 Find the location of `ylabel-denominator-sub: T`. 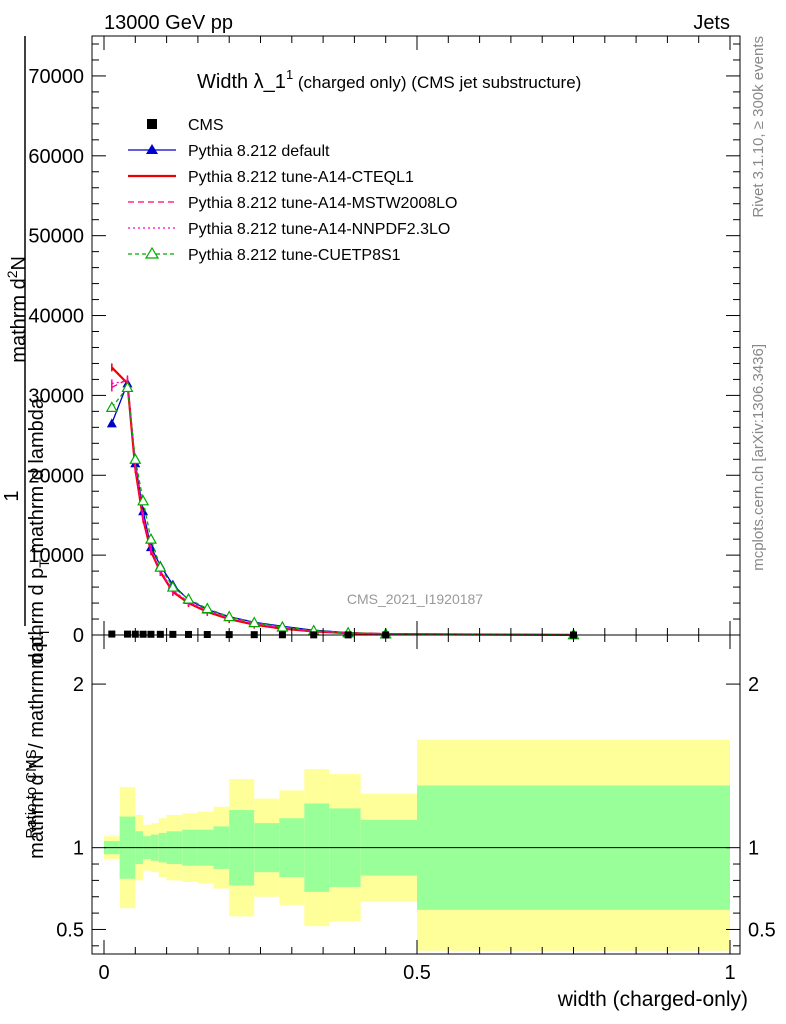

ylabel-denominator-sub: T is located at coordinates (44, 632).